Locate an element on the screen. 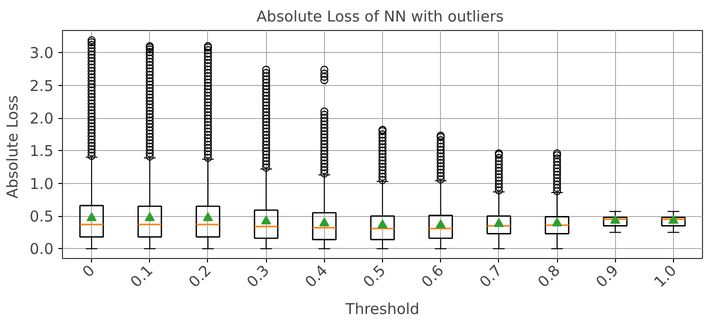 This screenshot has width=712, height=321. x-tick-label: 0.6 is located at coordinates (433, 276).